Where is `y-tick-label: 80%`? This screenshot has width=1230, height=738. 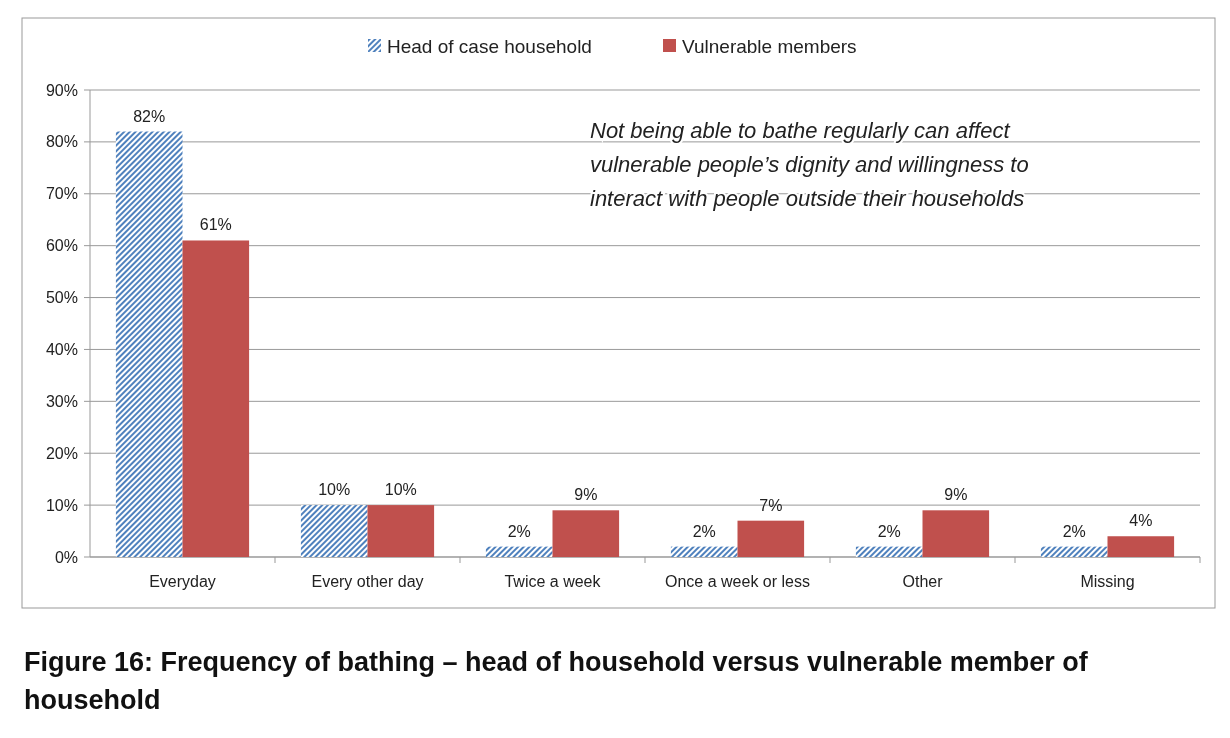 y-tick-label: 80% is located at coordinates (61, 142).